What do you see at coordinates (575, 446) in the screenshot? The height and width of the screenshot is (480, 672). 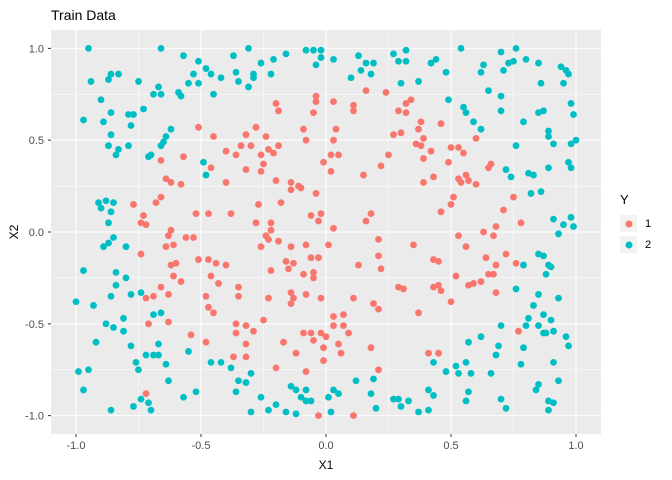 I see `x-tick-label: 1.0` at bounding box center [575, 446].